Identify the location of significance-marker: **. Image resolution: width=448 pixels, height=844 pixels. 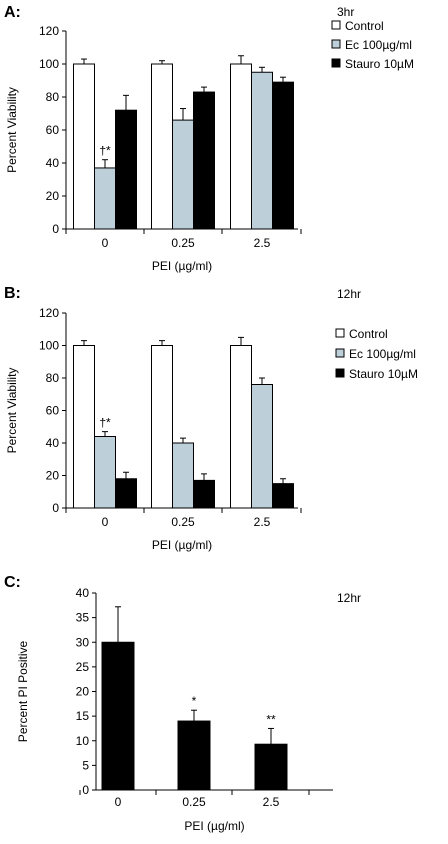
(271, 719).